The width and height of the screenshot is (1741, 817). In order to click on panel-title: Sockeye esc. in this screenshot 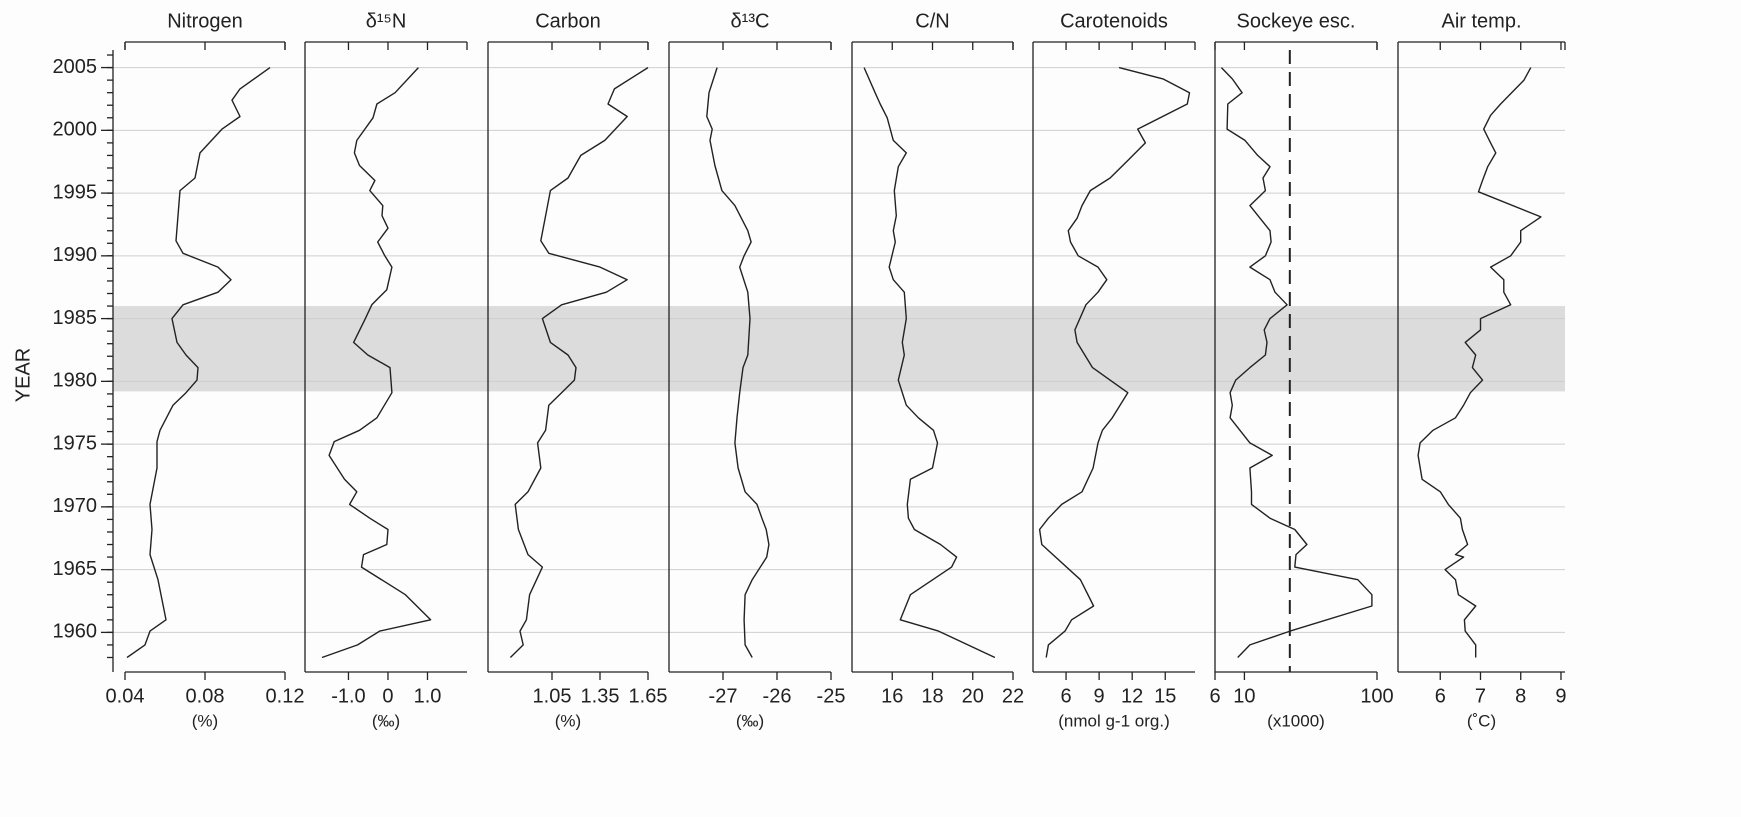, I will do `click(1296, 21)`.